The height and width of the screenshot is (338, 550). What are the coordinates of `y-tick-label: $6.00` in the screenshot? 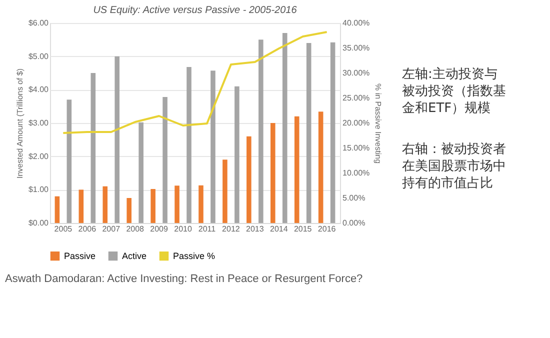 It's located at (39, 23).